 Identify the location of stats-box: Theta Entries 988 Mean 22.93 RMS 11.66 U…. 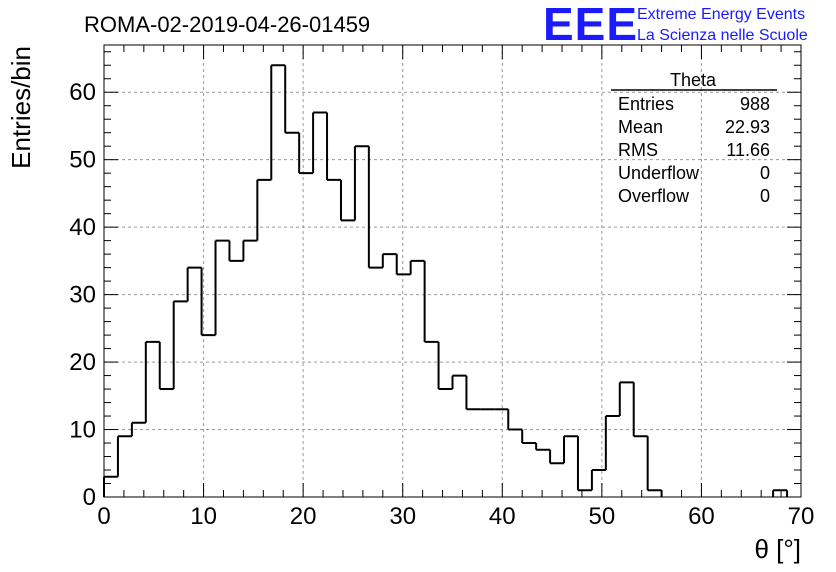
(694, 138).